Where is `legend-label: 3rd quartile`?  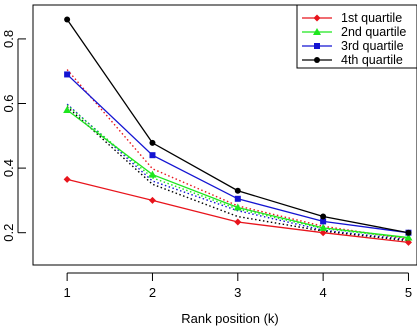 legend-label: 3rd quartile is located at coordinates (372, 46).